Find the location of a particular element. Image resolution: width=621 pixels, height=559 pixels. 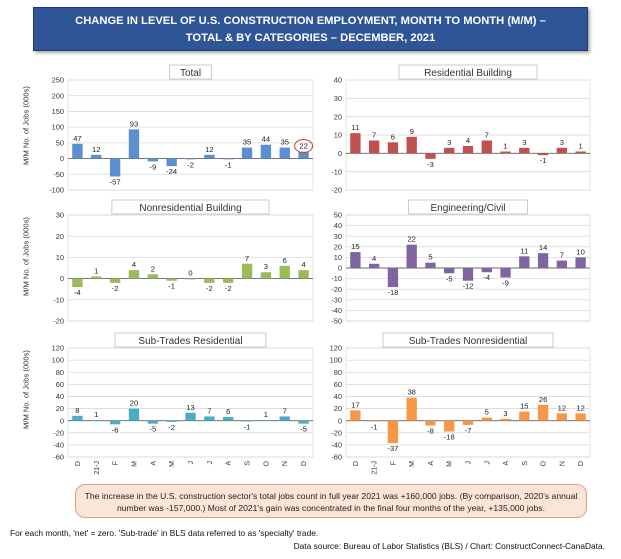

highlight-circle is located at coordinates (304, 146).